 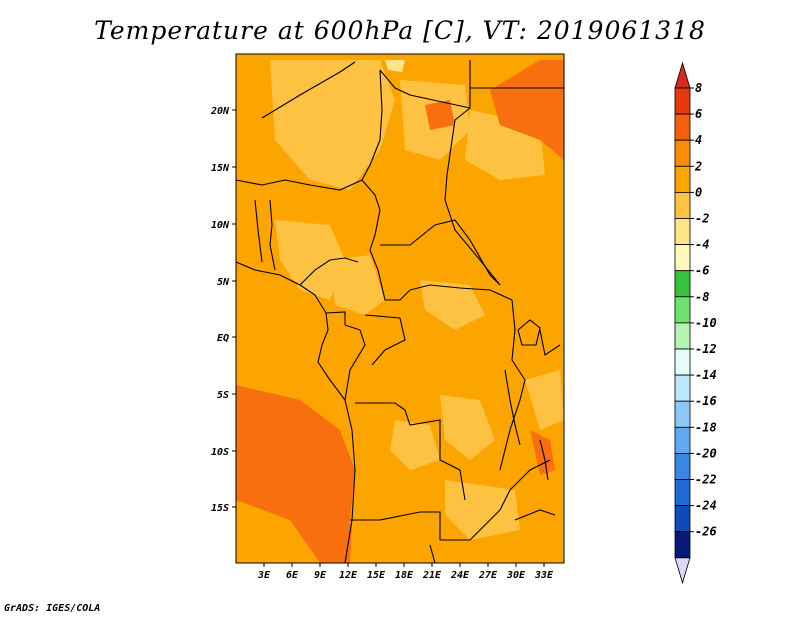 I want to click on lat-tick-label: 10S, so click(x=220, y=452).